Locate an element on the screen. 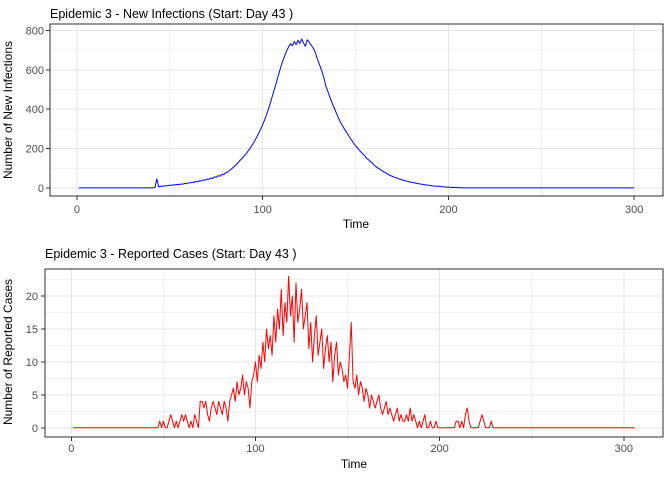 The height and width of the screenshot is (480, 672). y-tick-label: 10 is located at coordinates (32, 363).